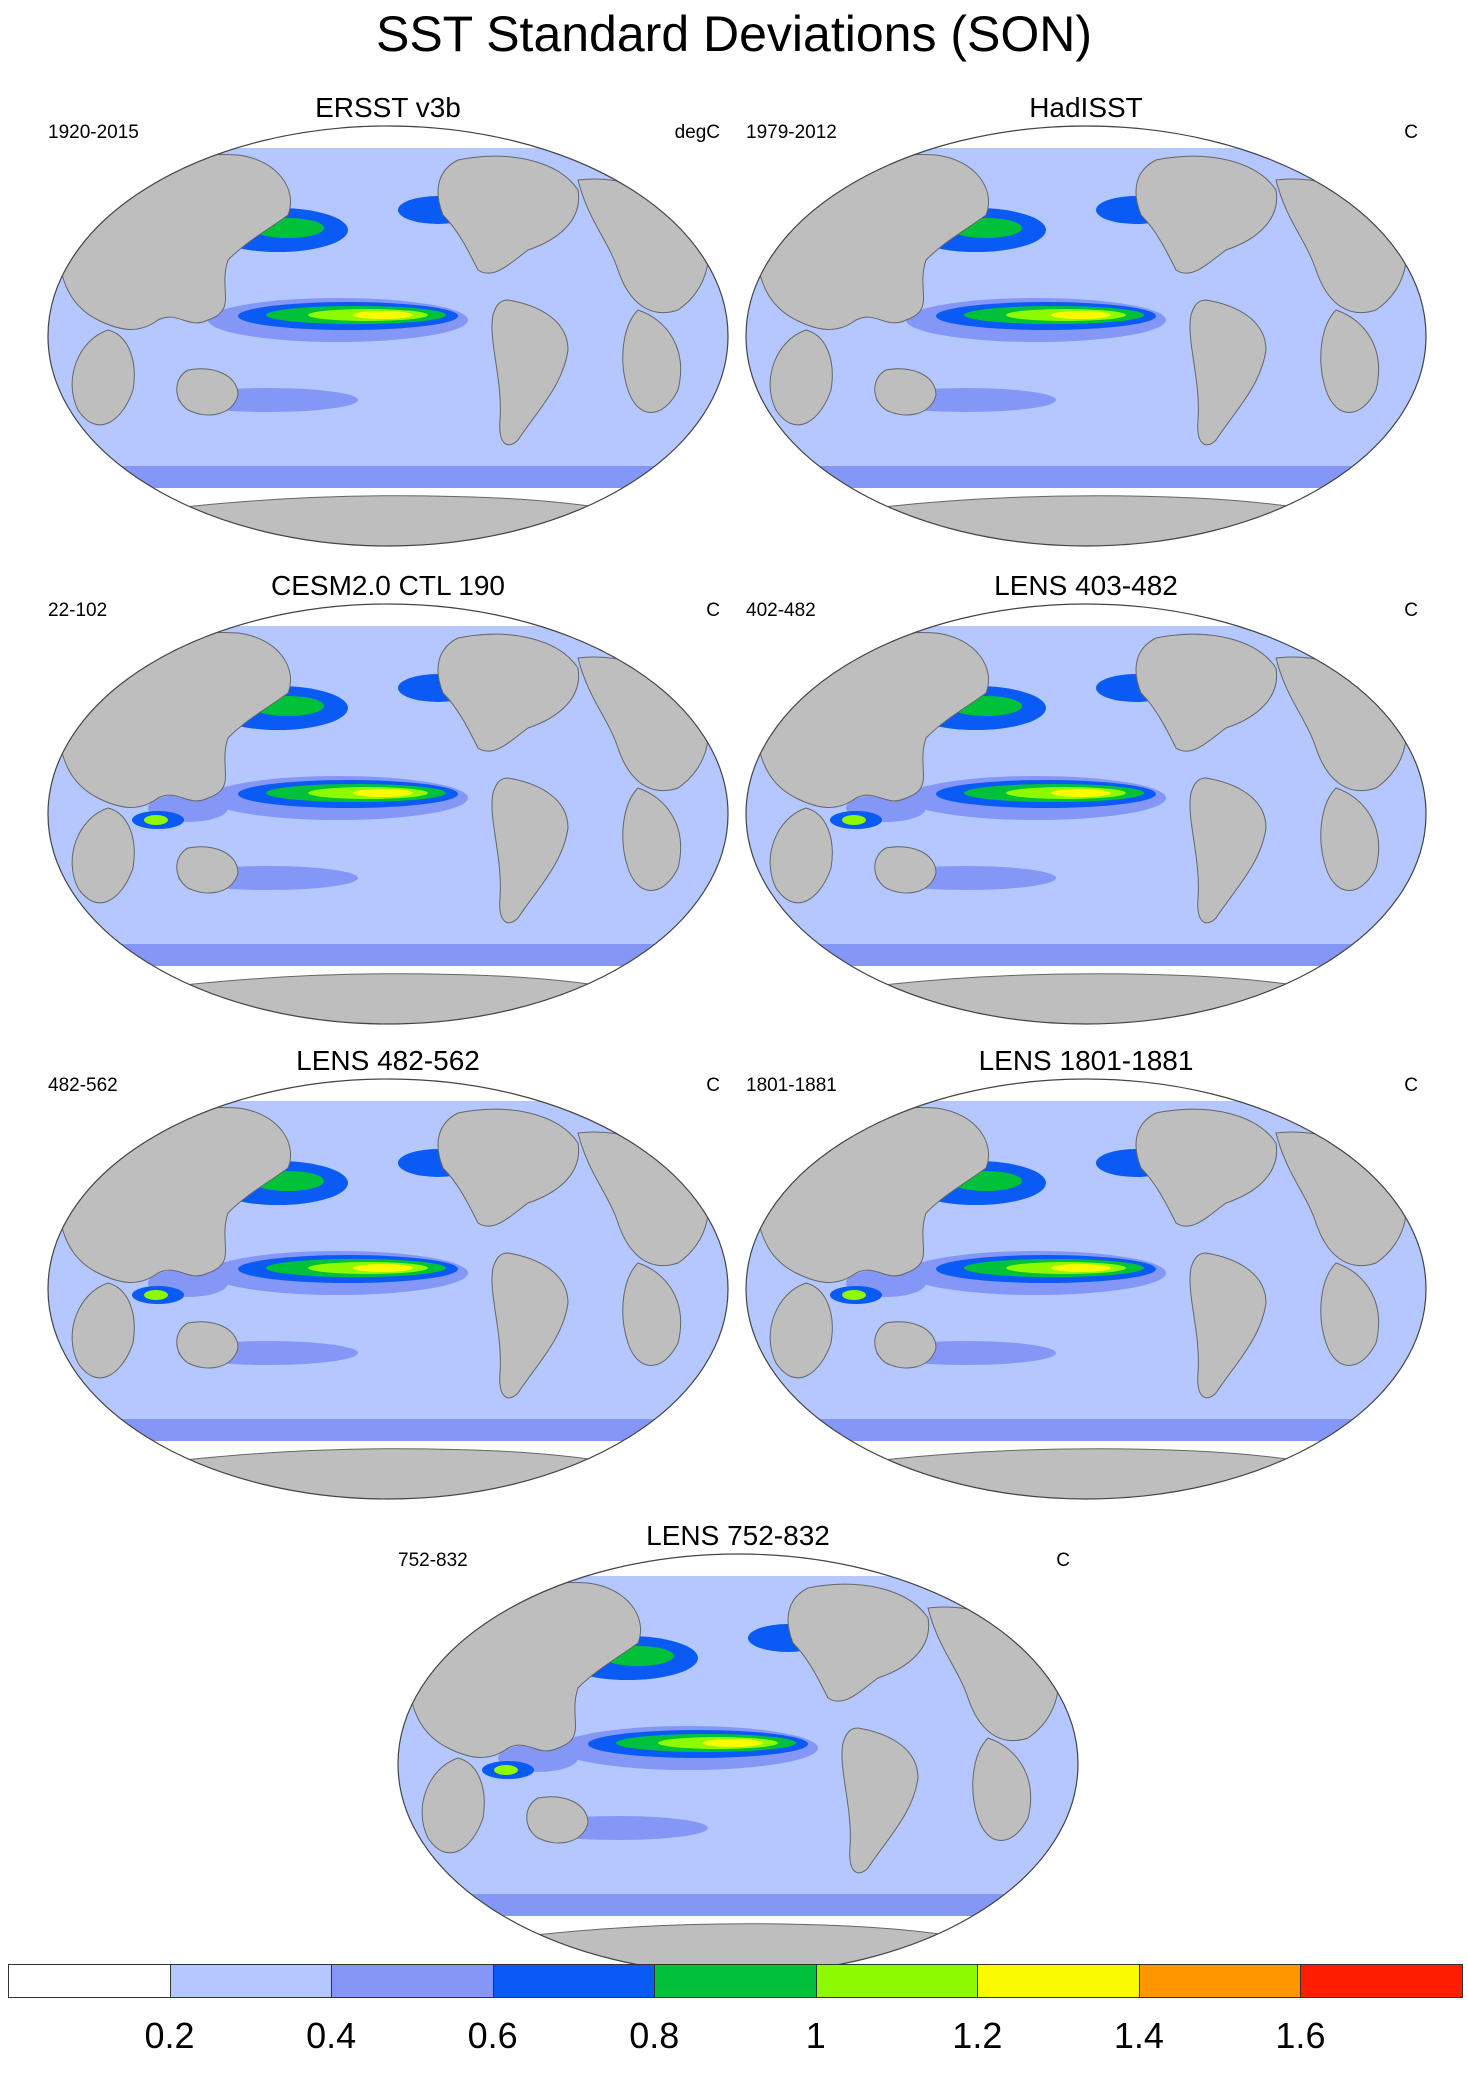  I want to click on colorbar-label: 0.4, so click(331, 2035).